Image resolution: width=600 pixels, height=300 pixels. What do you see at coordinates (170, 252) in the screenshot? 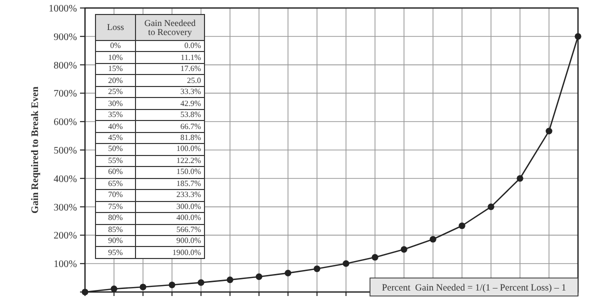
I see `annotation: 1900.0%` at bounding box center [170, 252].